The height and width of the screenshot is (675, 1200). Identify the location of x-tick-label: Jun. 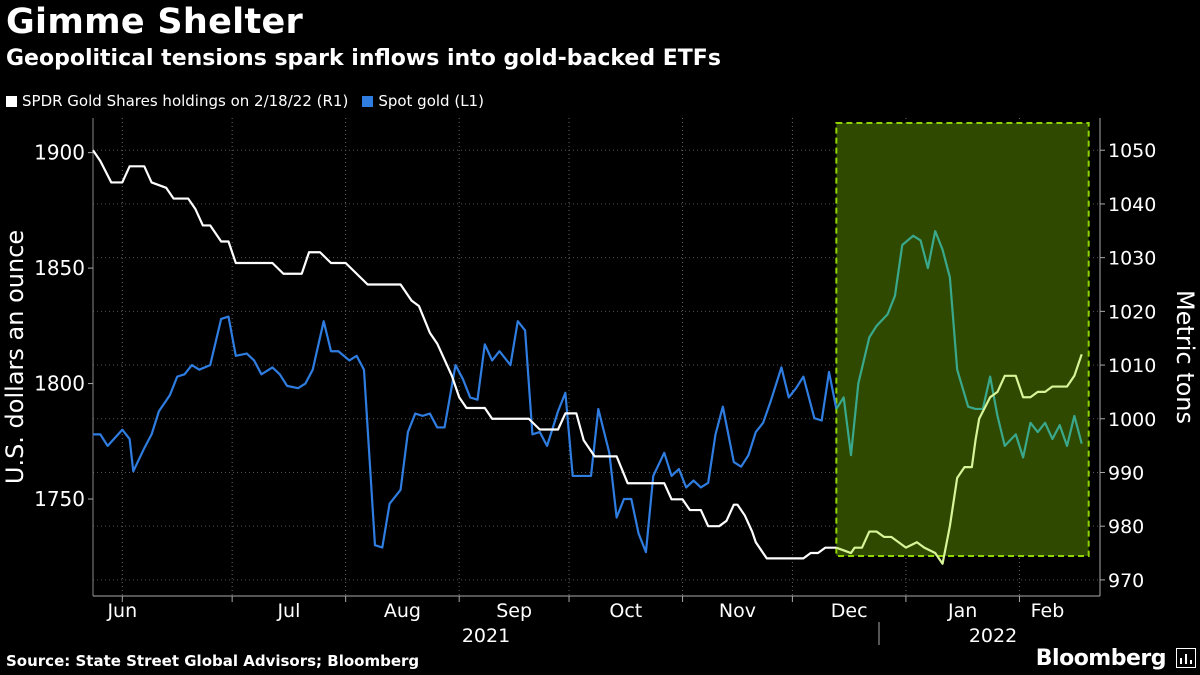
(121, 611).